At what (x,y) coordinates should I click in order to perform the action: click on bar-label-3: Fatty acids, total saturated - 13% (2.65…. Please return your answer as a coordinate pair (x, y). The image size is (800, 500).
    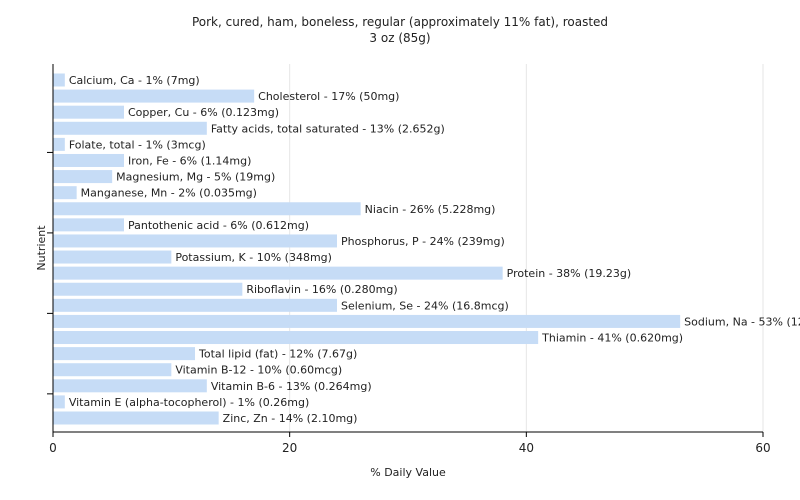
    Looking at the image, I should click on (328, 128).